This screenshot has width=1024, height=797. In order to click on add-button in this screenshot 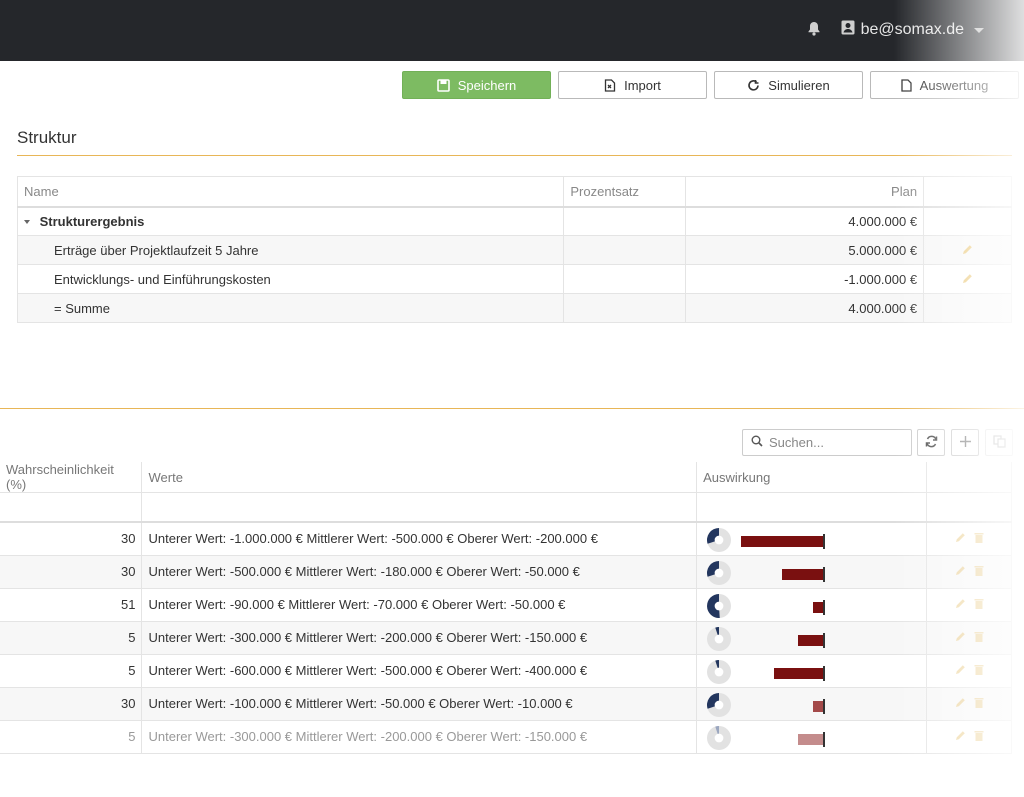, I will do `click(965, 442)`.